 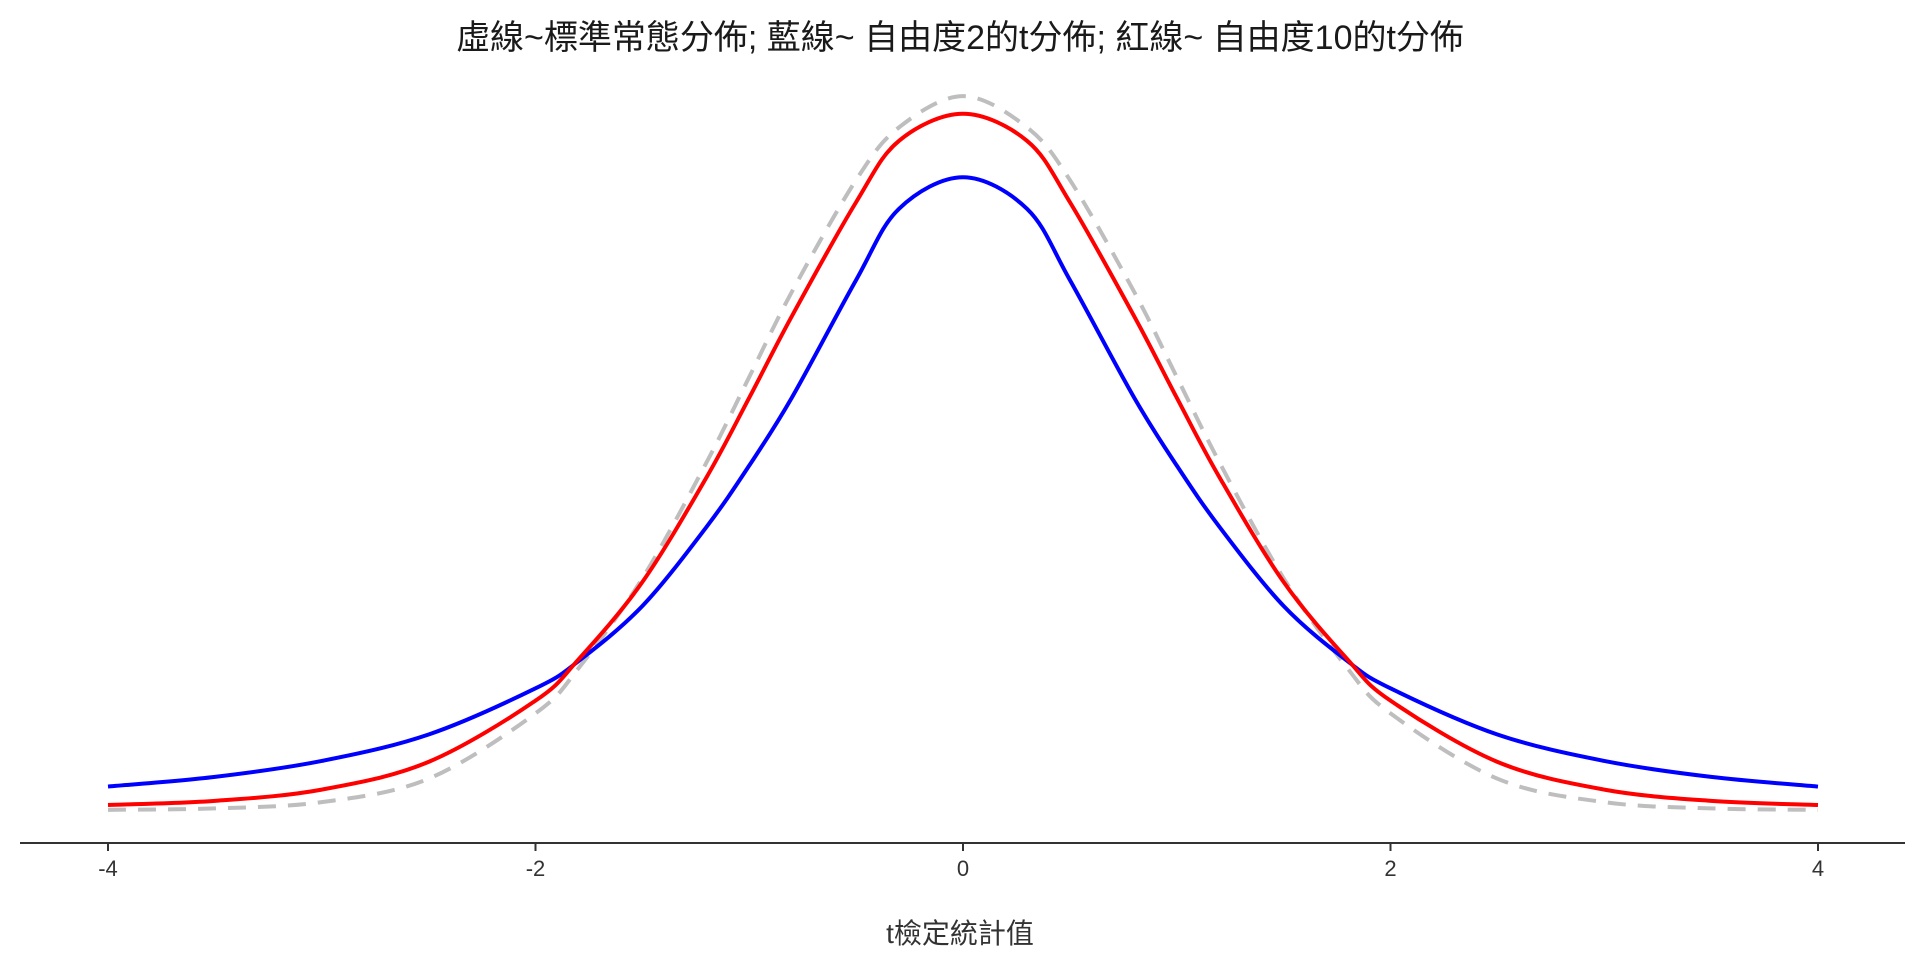 I want to click on x-axis-ticks: -4 -2 0 2 4, so click(x=961, y=862).